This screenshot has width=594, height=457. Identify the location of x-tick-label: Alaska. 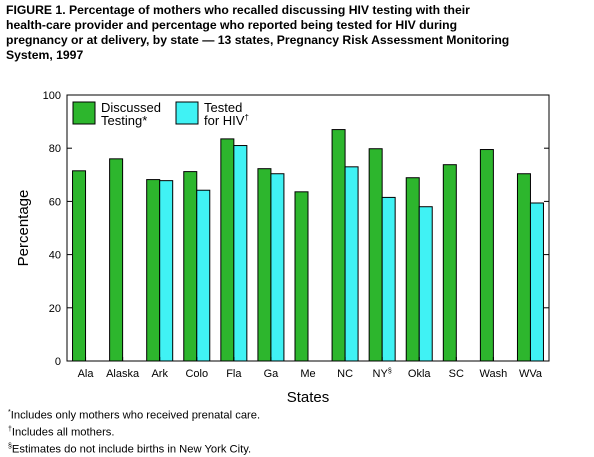
(123, 374).